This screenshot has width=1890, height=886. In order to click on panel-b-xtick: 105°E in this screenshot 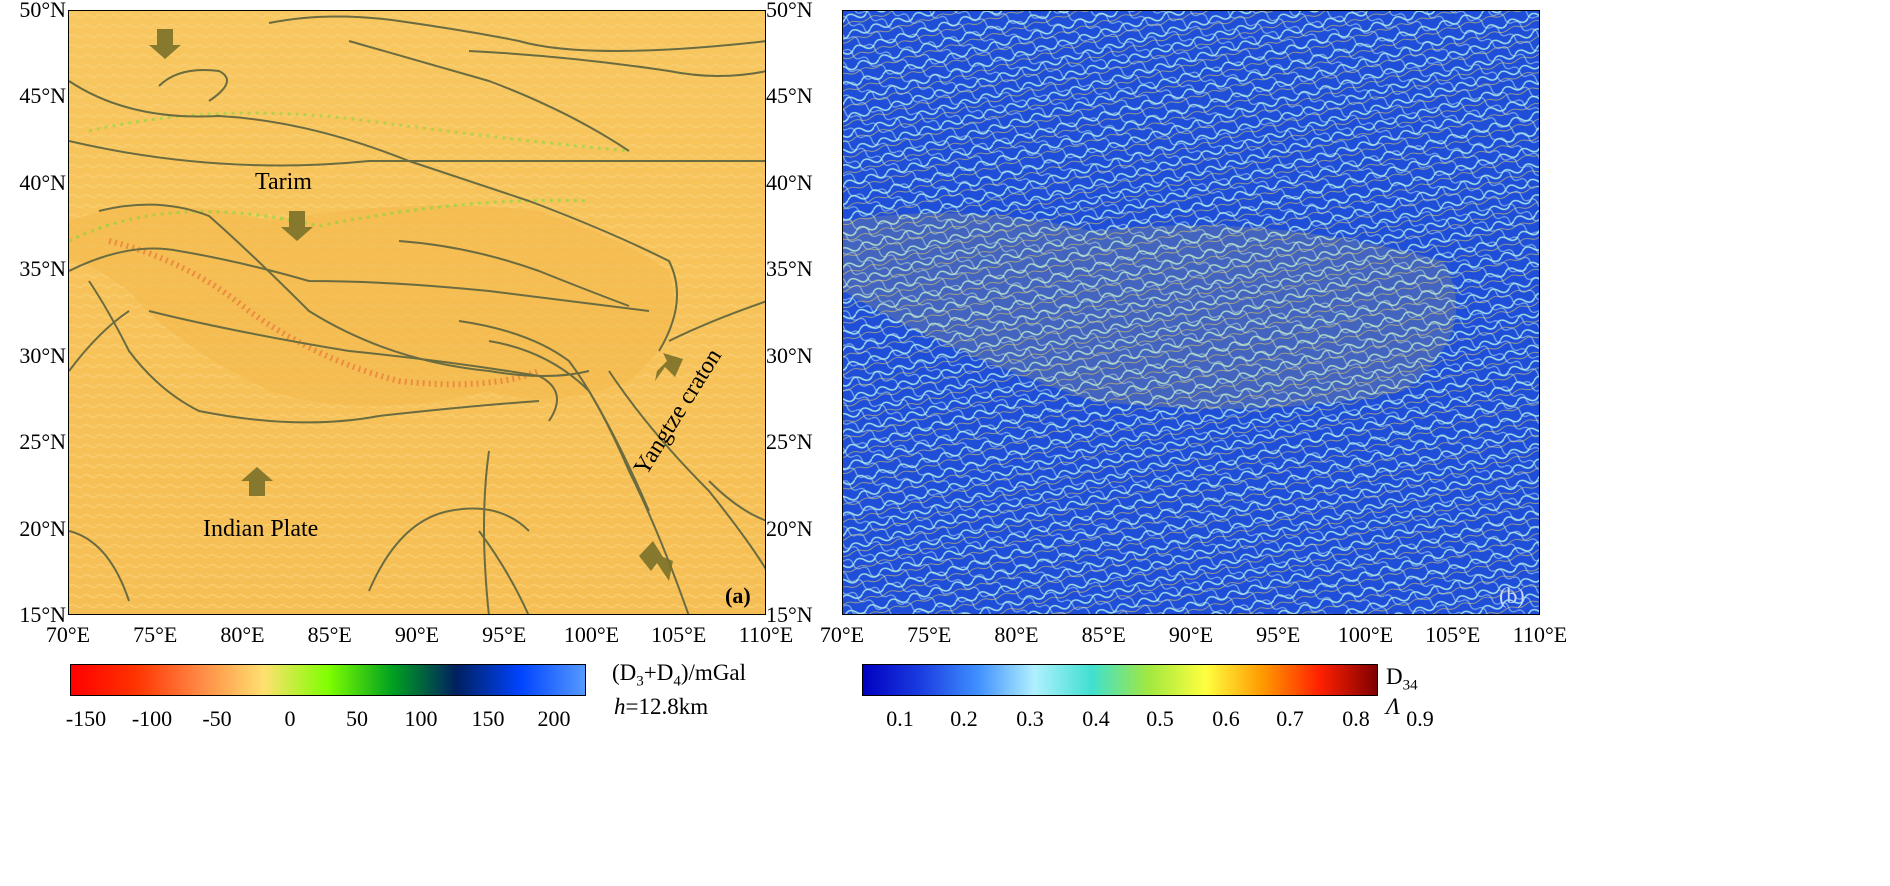, I will do `click(1453, 634)`.